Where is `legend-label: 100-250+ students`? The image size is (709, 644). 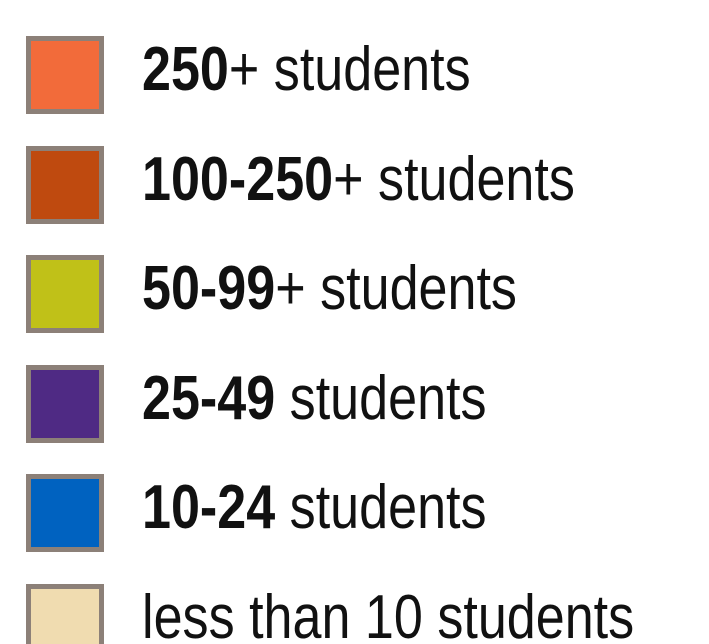 legend-label: 100-250+ students is located at coordinates (358, 180).